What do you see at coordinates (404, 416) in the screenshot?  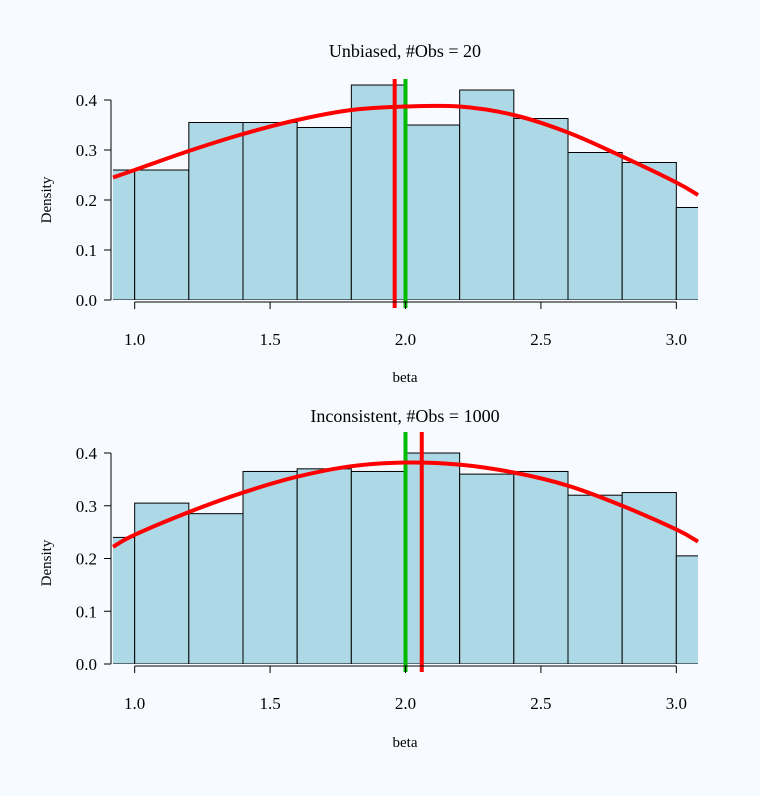 I see `chart-title: Inconsistent, #Obs = 1000` at bounding box center [404, 416].